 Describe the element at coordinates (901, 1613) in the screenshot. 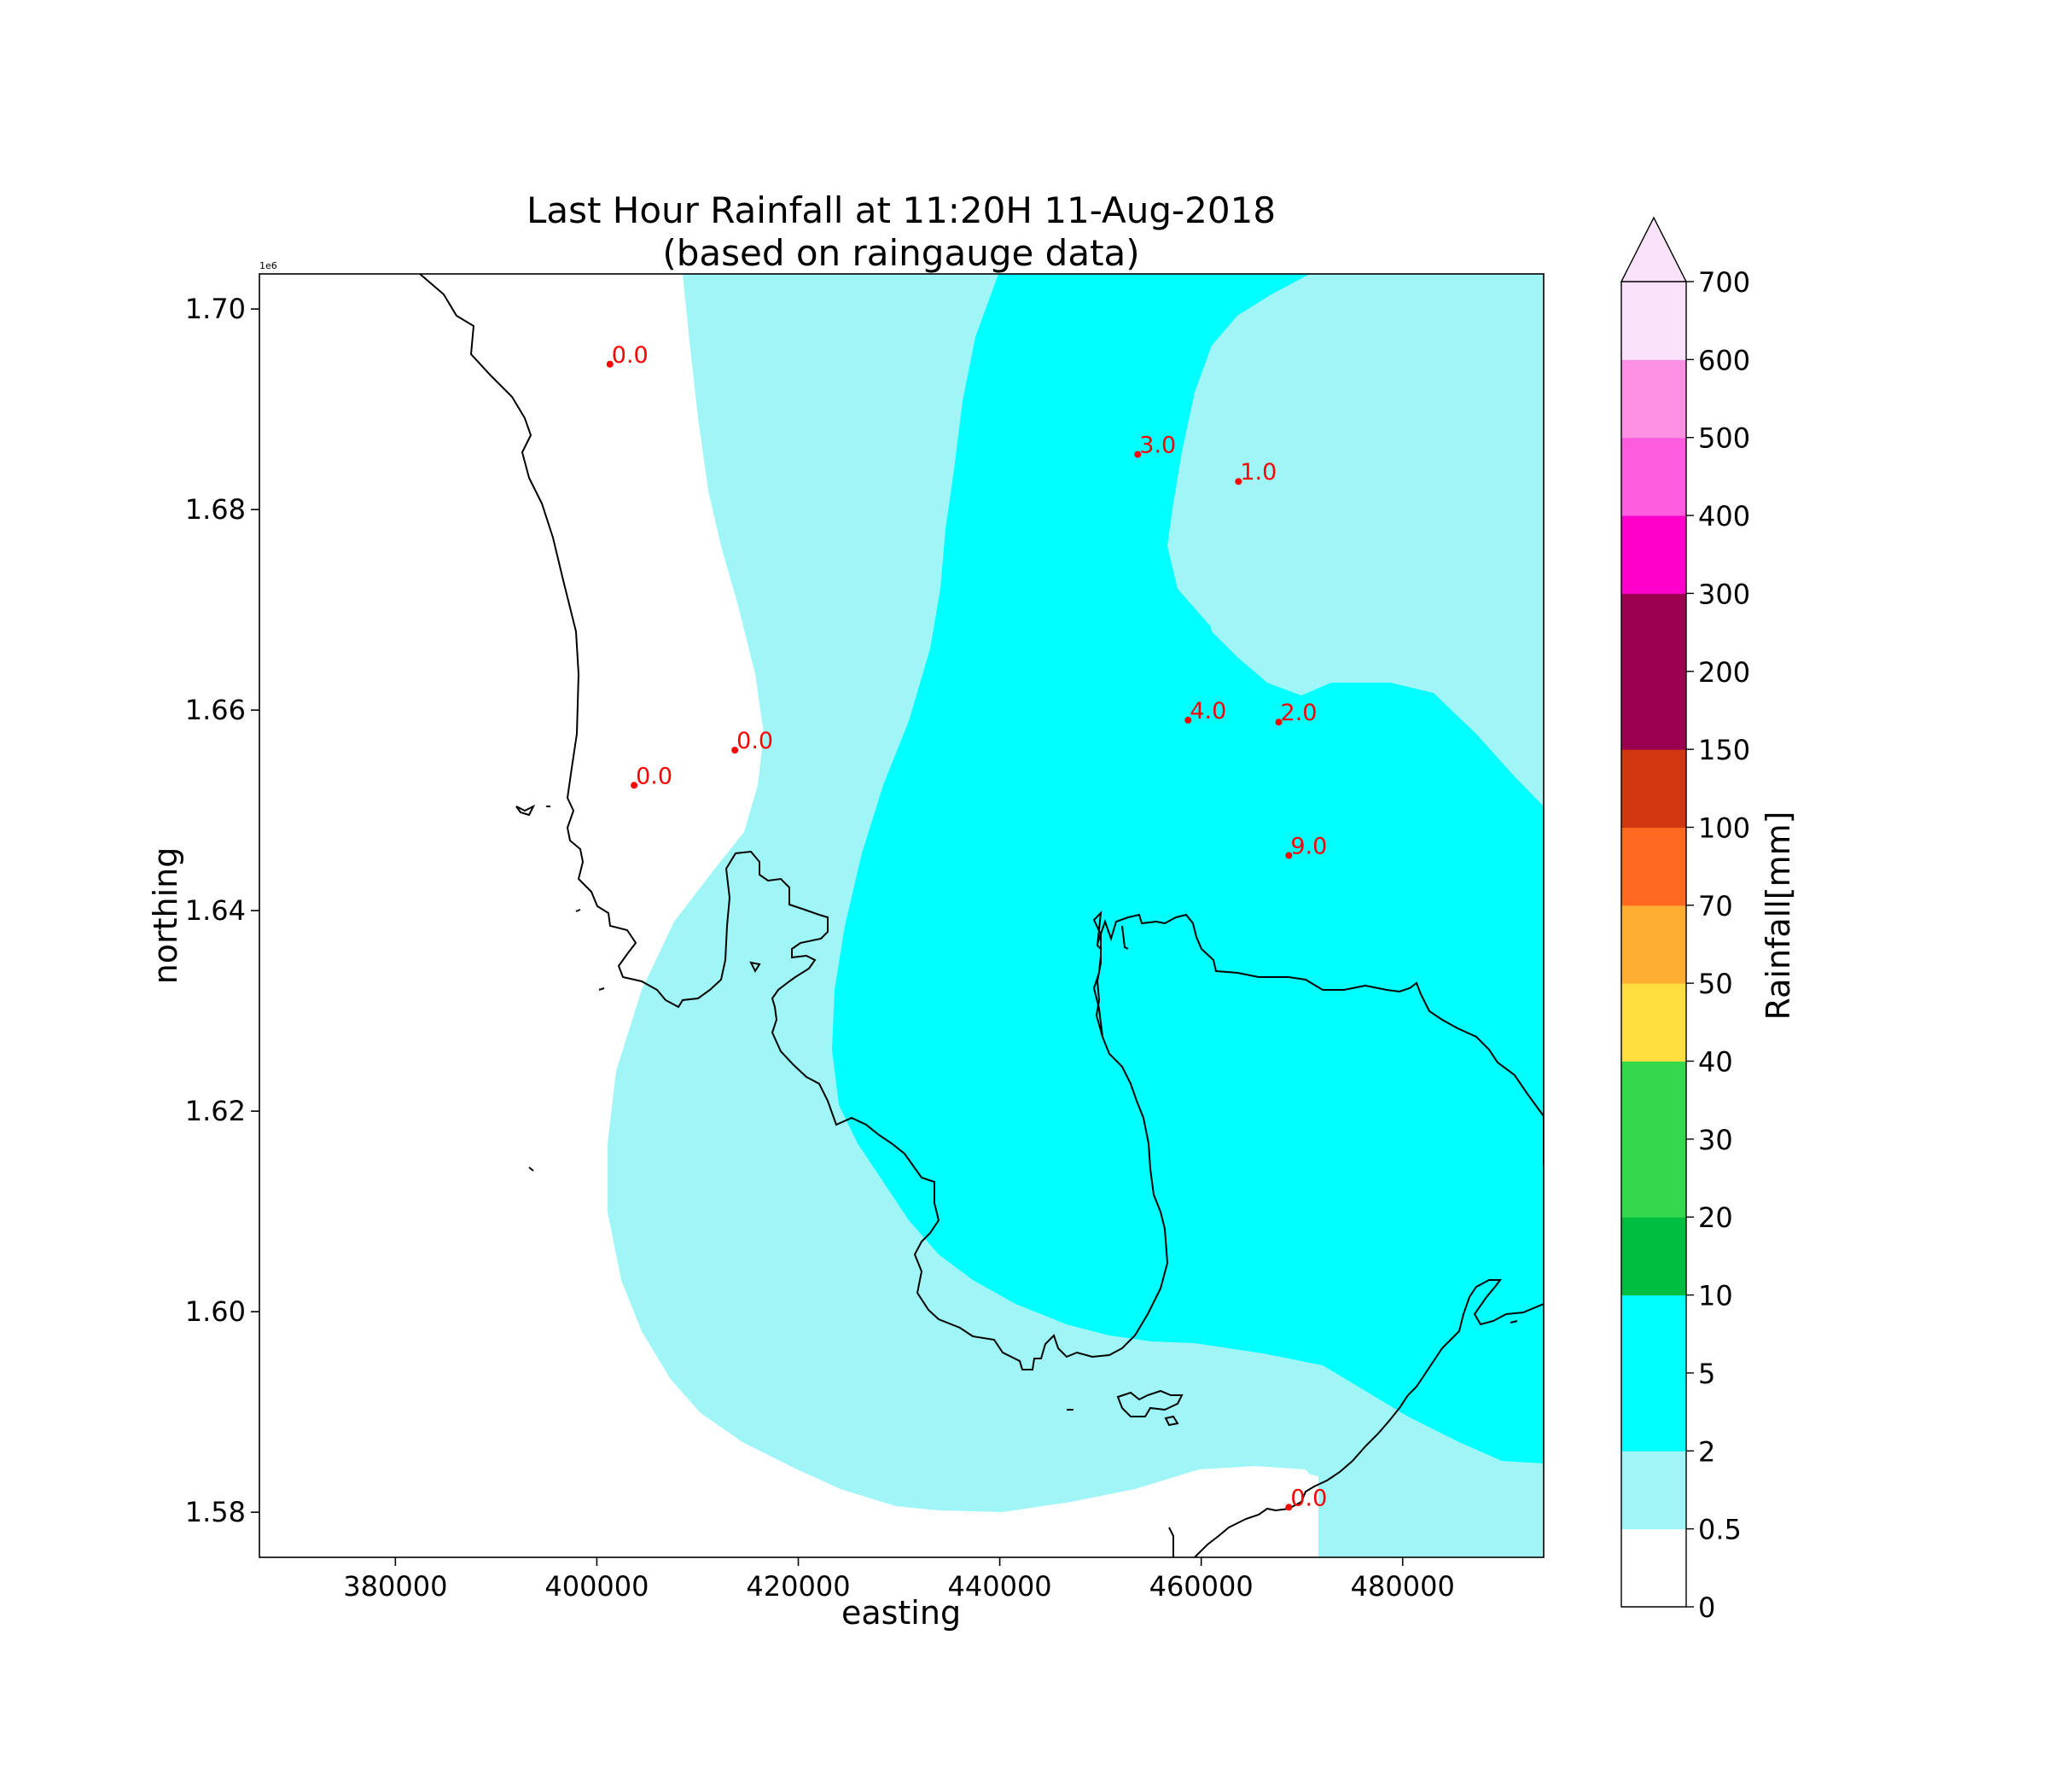

I see `x-axis-label: easting` at that location.